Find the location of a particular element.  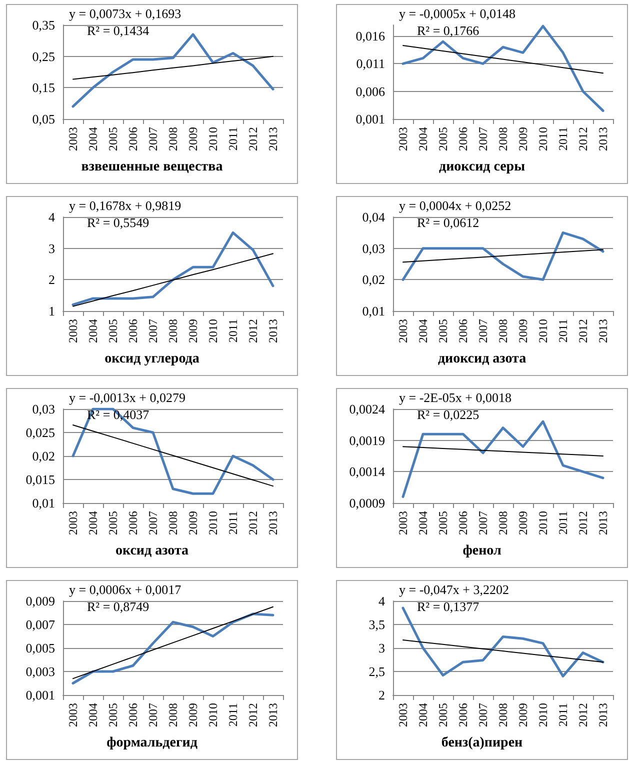

annotation: R² = 0,1766 is located at coordinates (448, 30).